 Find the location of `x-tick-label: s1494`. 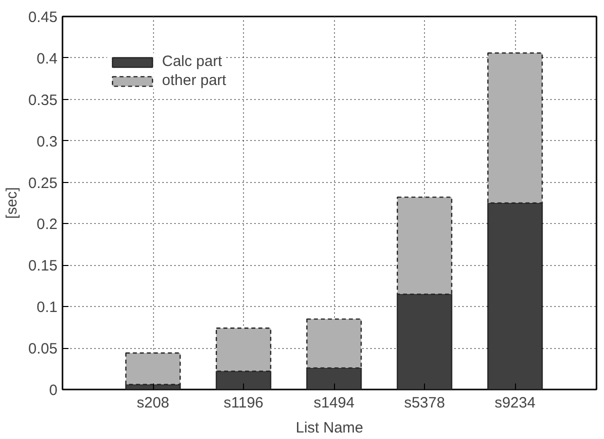

x-tick-label: s1494 is located at coordinates (334, 403).